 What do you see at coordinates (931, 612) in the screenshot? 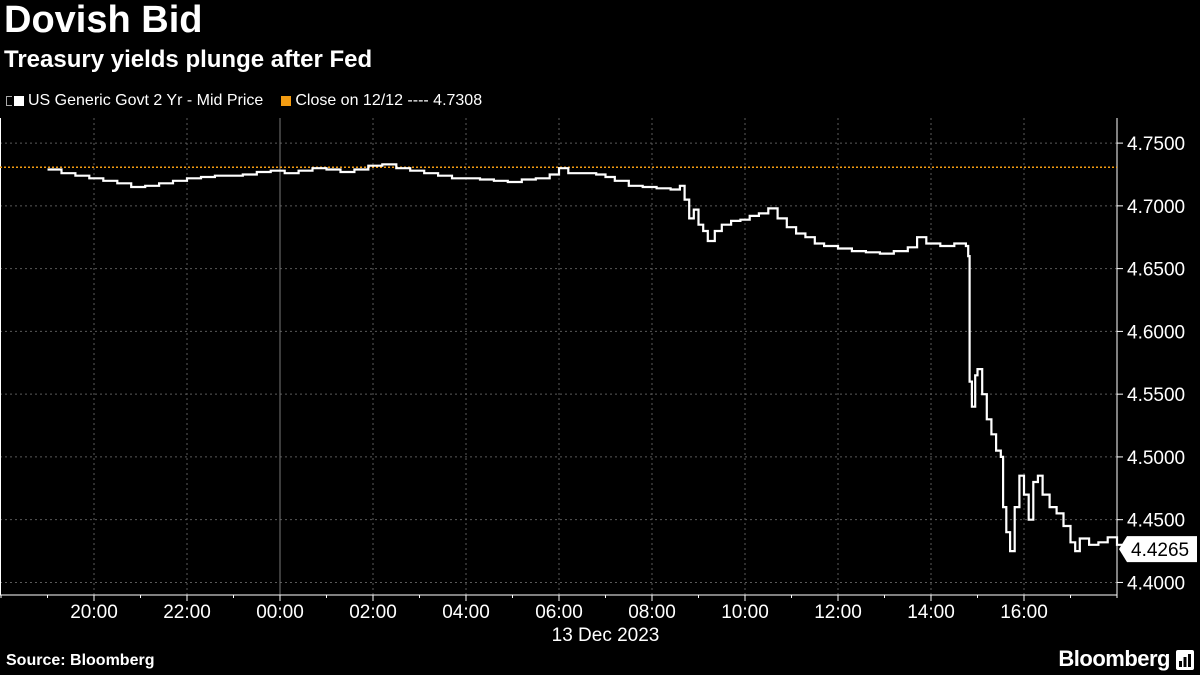
I see `x-tick-label: 14:00` at bounding box center [931, 612].